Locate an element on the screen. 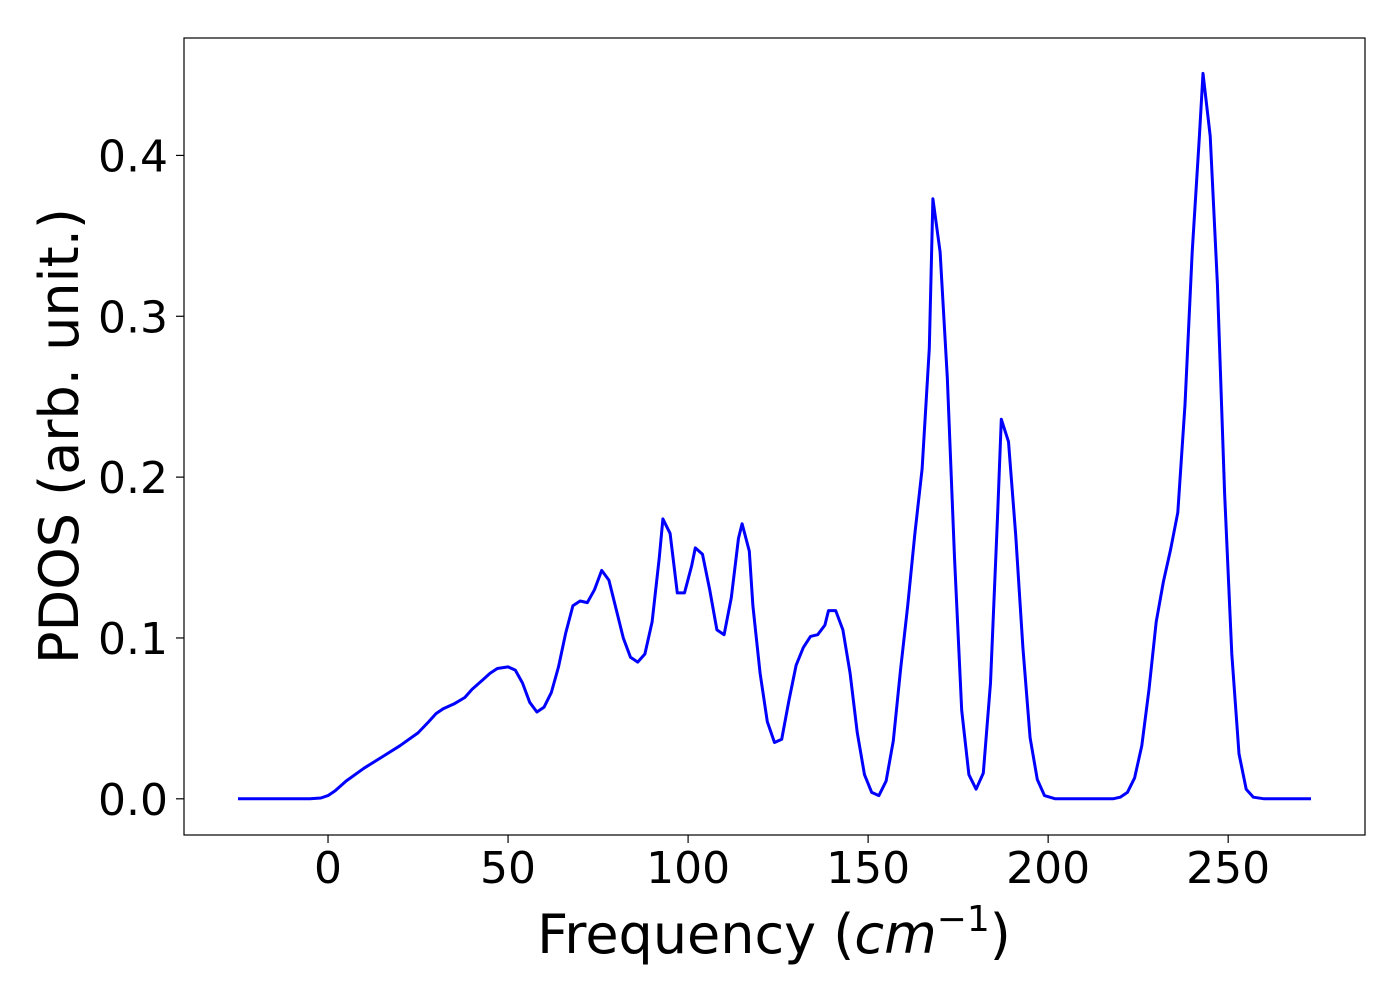 The image size is (1400, 1000). x-tick-label: 250 is located at coordinates (1228, 868).